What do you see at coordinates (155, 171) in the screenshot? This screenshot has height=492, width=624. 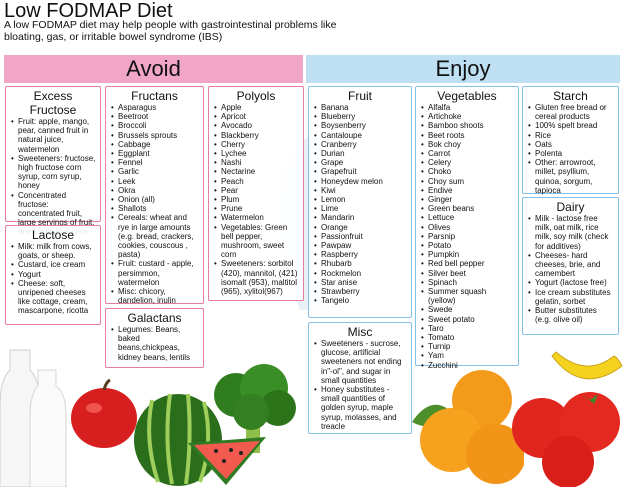 I see `list-item: Garlic` at bounding box center [155, 171].